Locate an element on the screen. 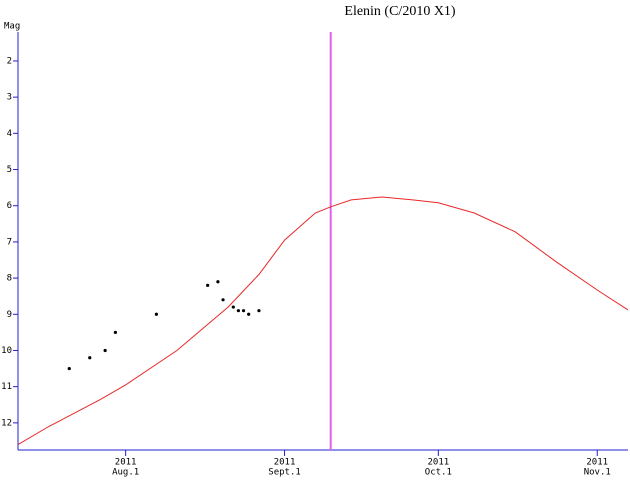 The height and width of the screenshot is (484, 630). y-tick-label: 8 is located at coordinates (9, 279).